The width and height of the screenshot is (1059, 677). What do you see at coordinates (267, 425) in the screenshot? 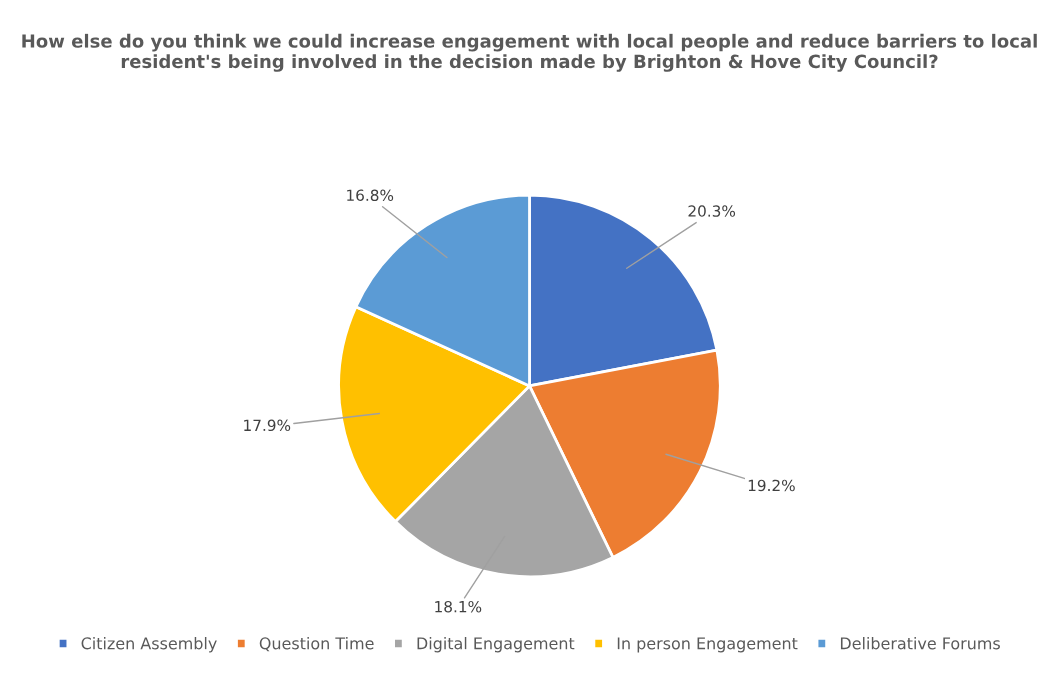
I see `data-label: 17.9%` at bounding box center [267, 425].